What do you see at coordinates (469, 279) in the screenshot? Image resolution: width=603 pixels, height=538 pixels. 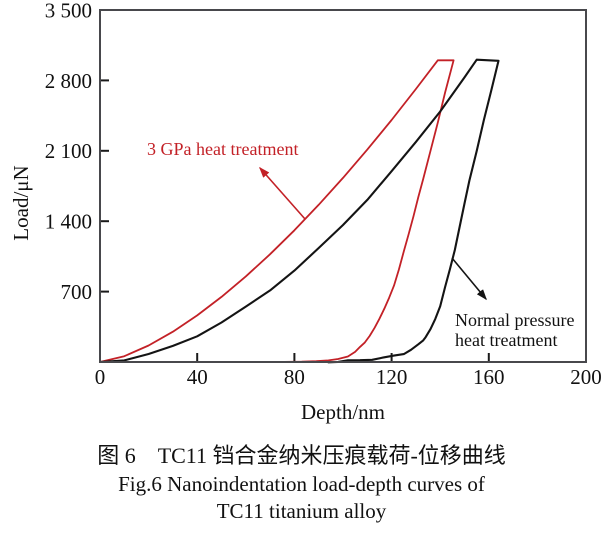 I see `black-annotation-arrow` at bounding box center [469, 279].